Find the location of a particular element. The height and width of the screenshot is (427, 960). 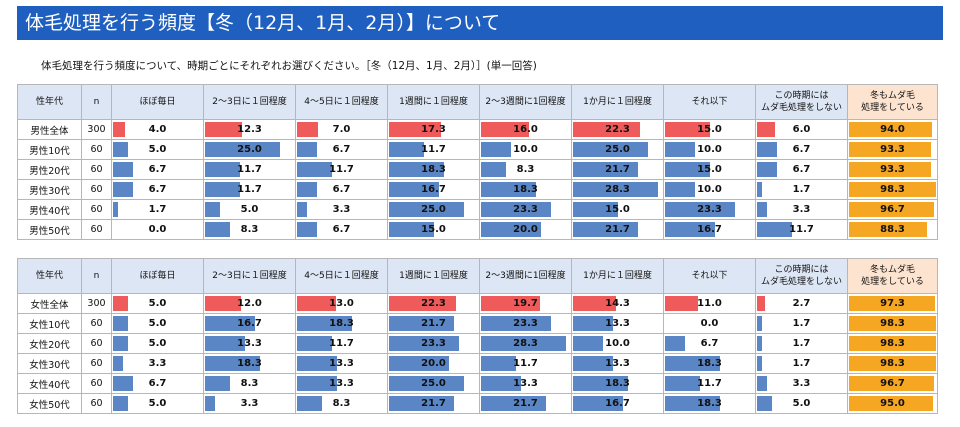

row-label: 女性30代 is located at coordinates (49, 363).